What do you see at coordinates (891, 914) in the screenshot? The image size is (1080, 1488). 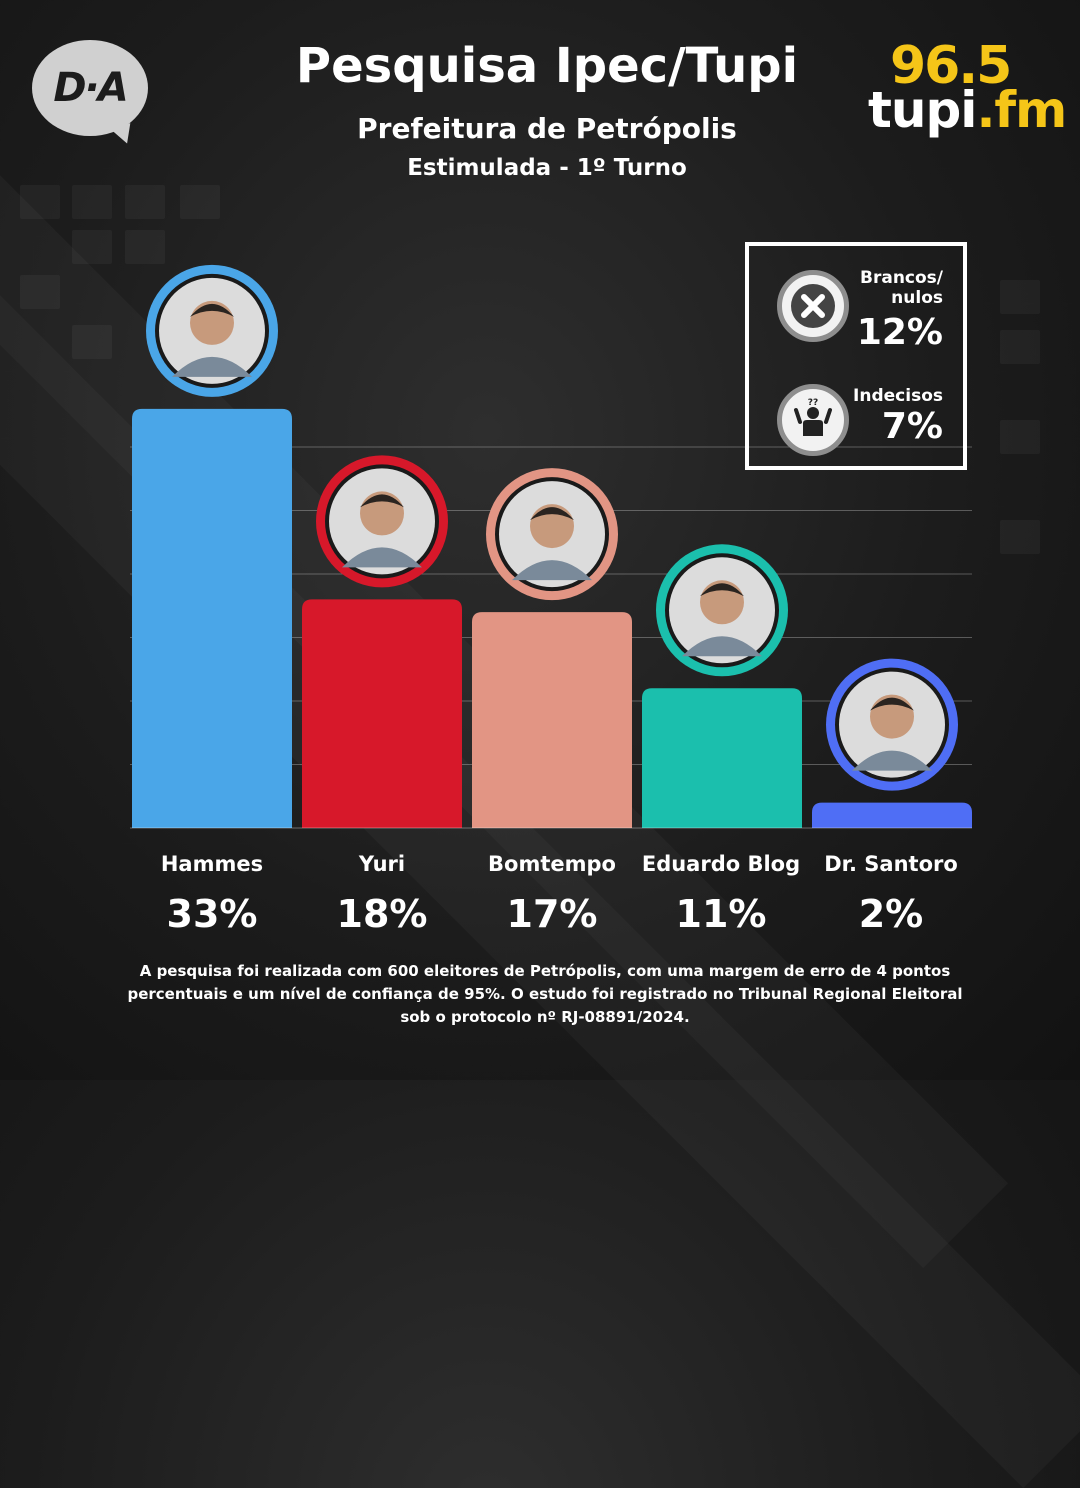 I see `candidate-percent-dr-santoro: 2%` at bounding box center [891, 914].